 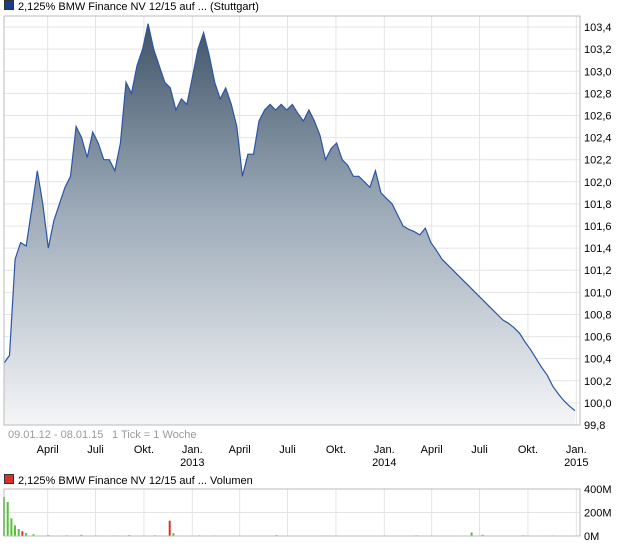 I want to click on volume-grid, so click(x=292, y=512).